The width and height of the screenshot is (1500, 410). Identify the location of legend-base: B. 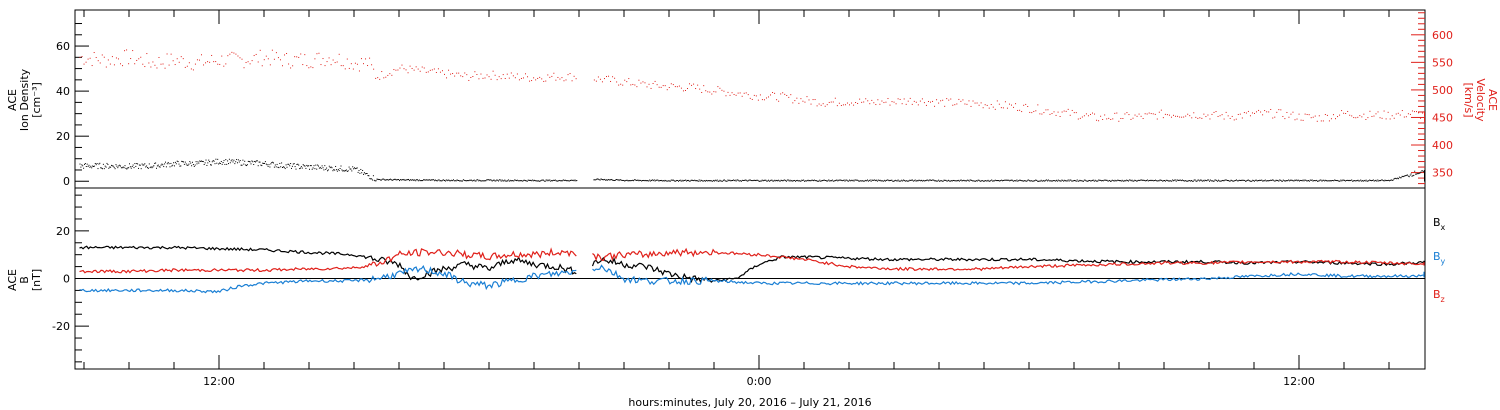
(1437, 222).